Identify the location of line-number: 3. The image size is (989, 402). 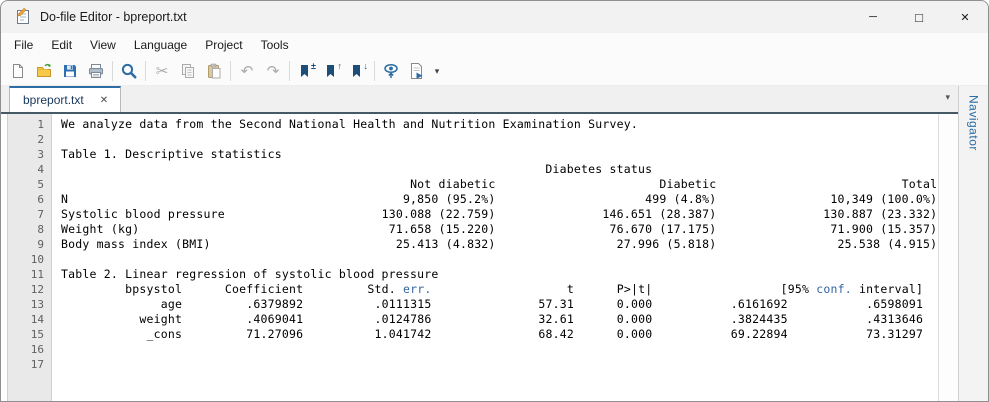
(40, 154).